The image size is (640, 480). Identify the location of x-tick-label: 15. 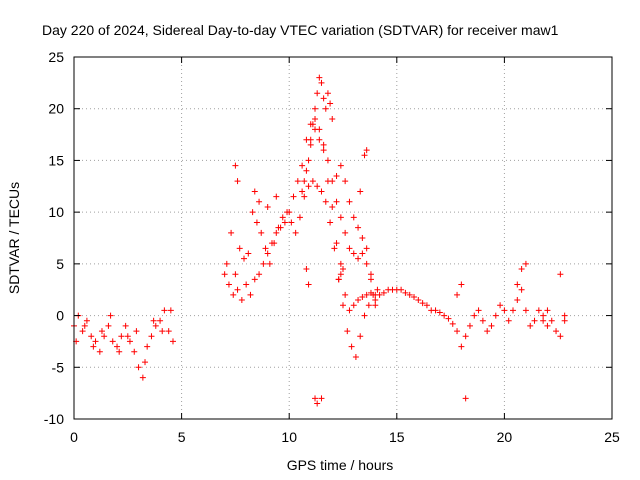
(397, 437).